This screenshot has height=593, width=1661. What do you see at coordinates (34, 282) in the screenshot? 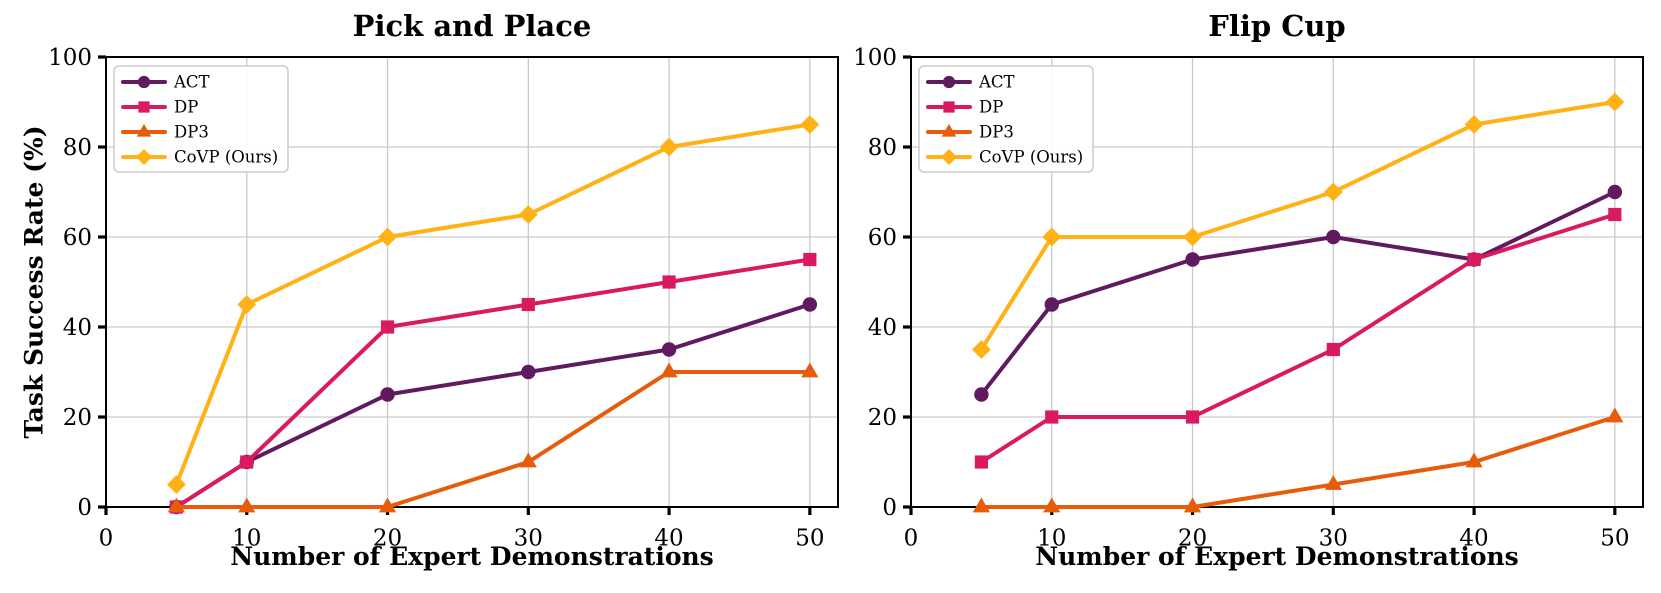
I see `y-axis-label: Task Success Rate (%)` at bounding box center [34, 282].